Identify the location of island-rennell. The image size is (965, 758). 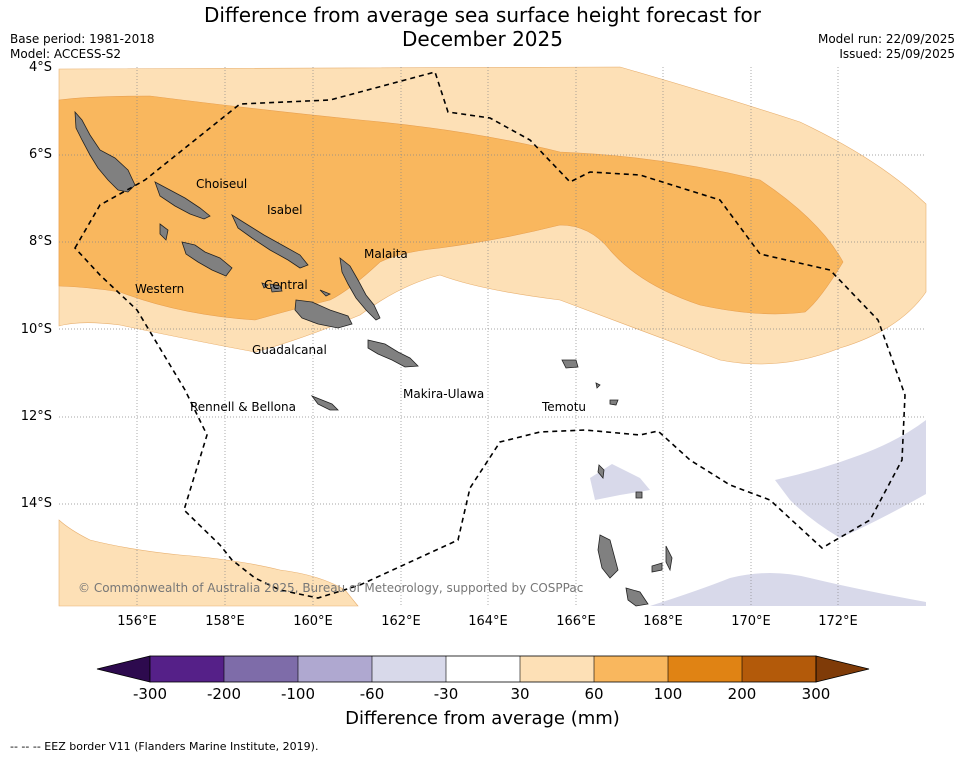
(324, 403).